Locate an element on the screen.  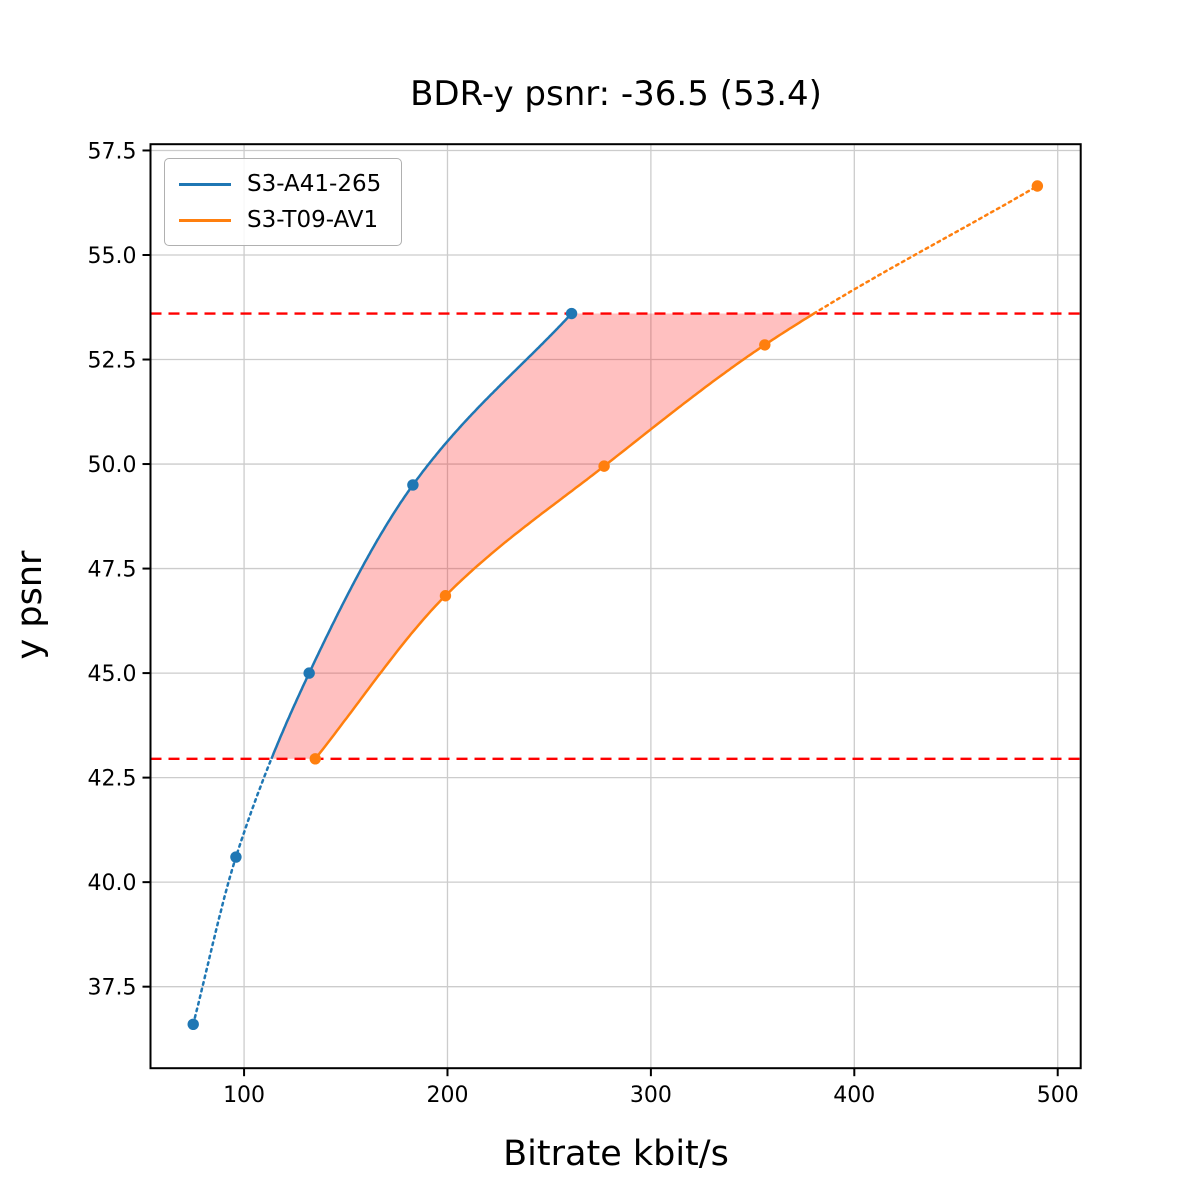
legend-label: S3-A41-265 is located at coordinates (314, 184).